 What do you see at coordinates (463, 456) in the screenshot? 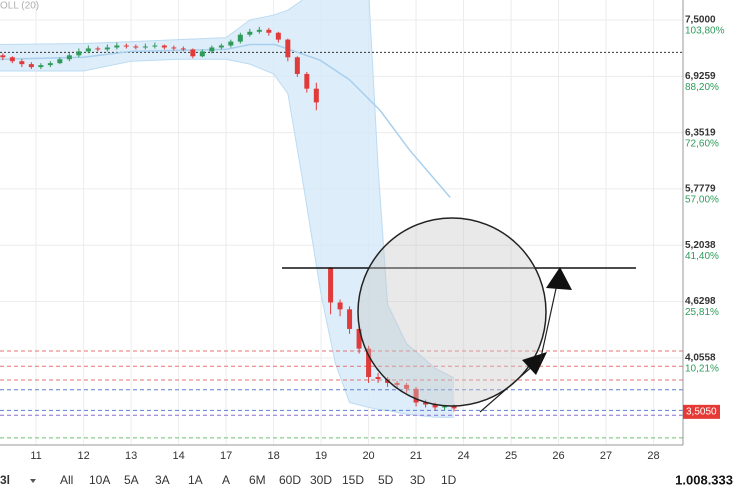
I see `x-tick-label: 24` at bounding box center [463, 456].